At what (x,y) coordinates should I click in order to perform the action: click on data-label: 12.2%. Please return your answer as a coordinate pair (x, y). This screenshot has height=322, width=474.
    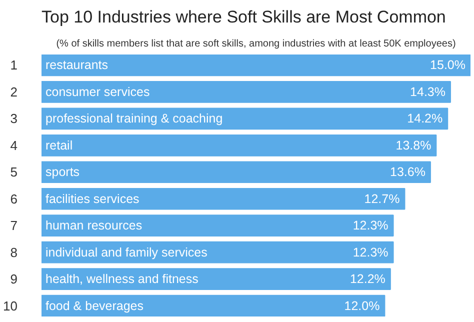
    Looking at the image, I should click on (368, 279).